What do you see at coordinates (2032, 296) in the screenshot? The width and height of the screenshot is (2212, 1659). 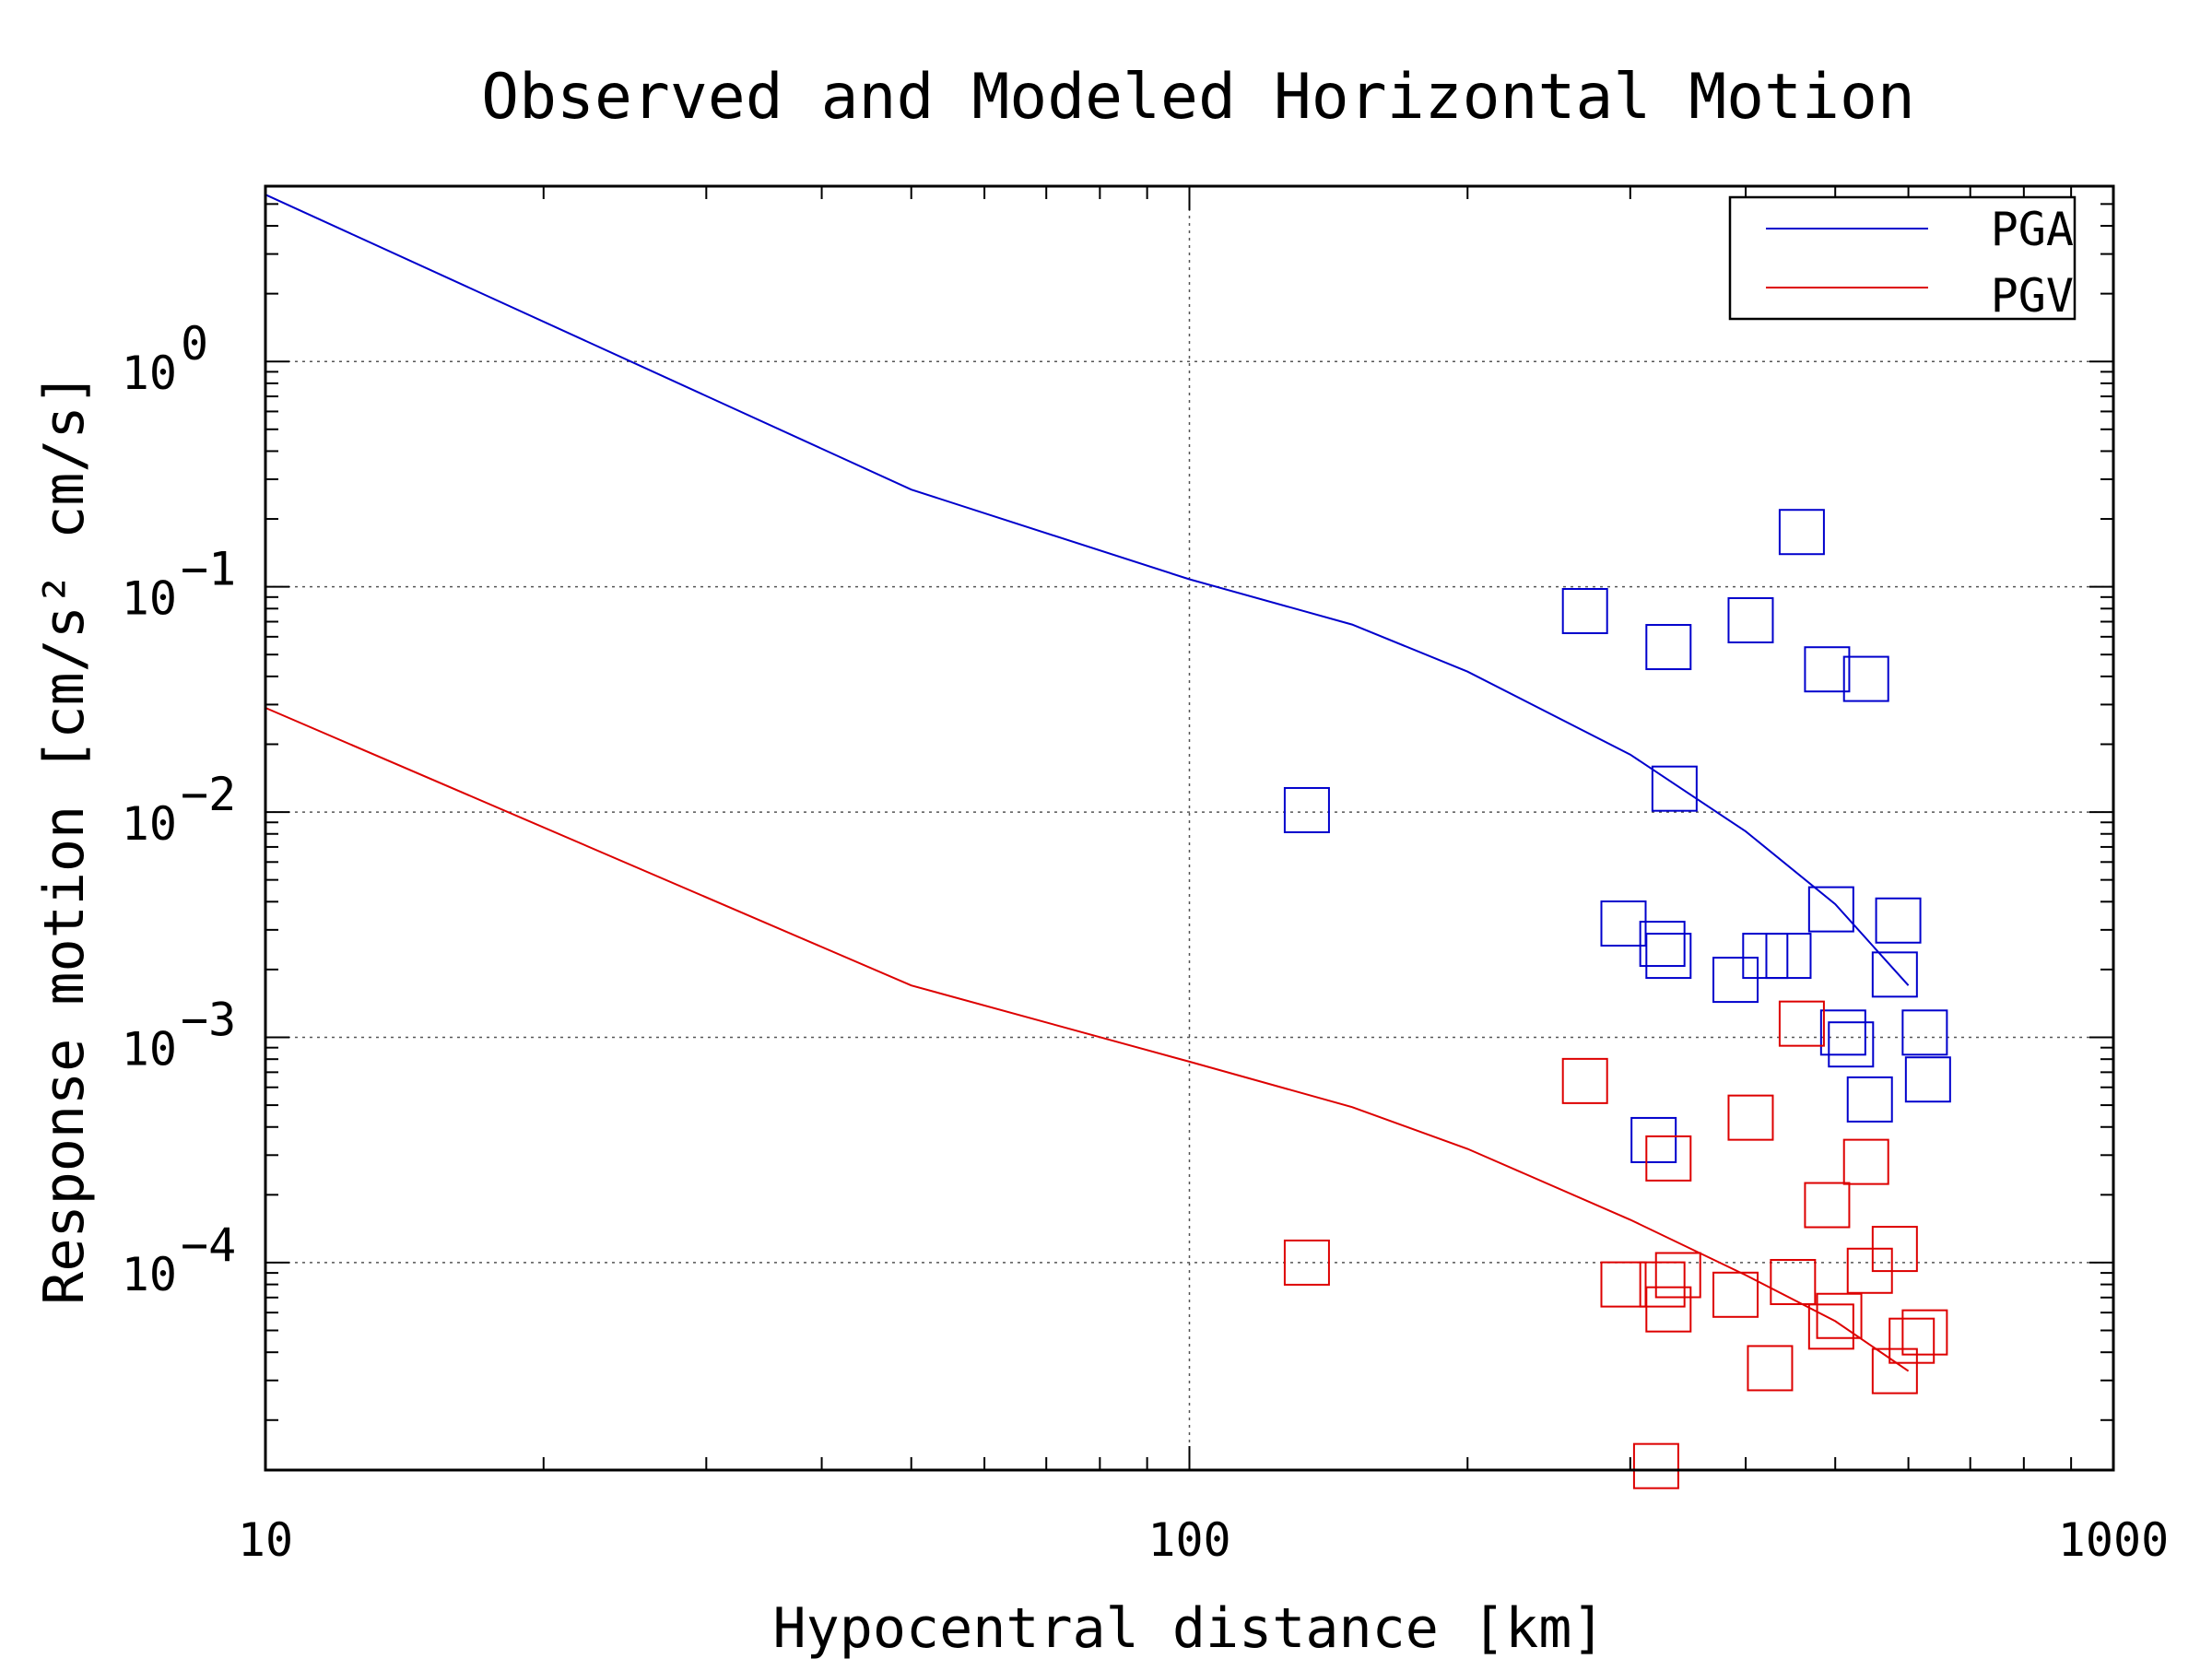 I see `legend-label-pgv: PGV` at bounding box center [2032, 296].